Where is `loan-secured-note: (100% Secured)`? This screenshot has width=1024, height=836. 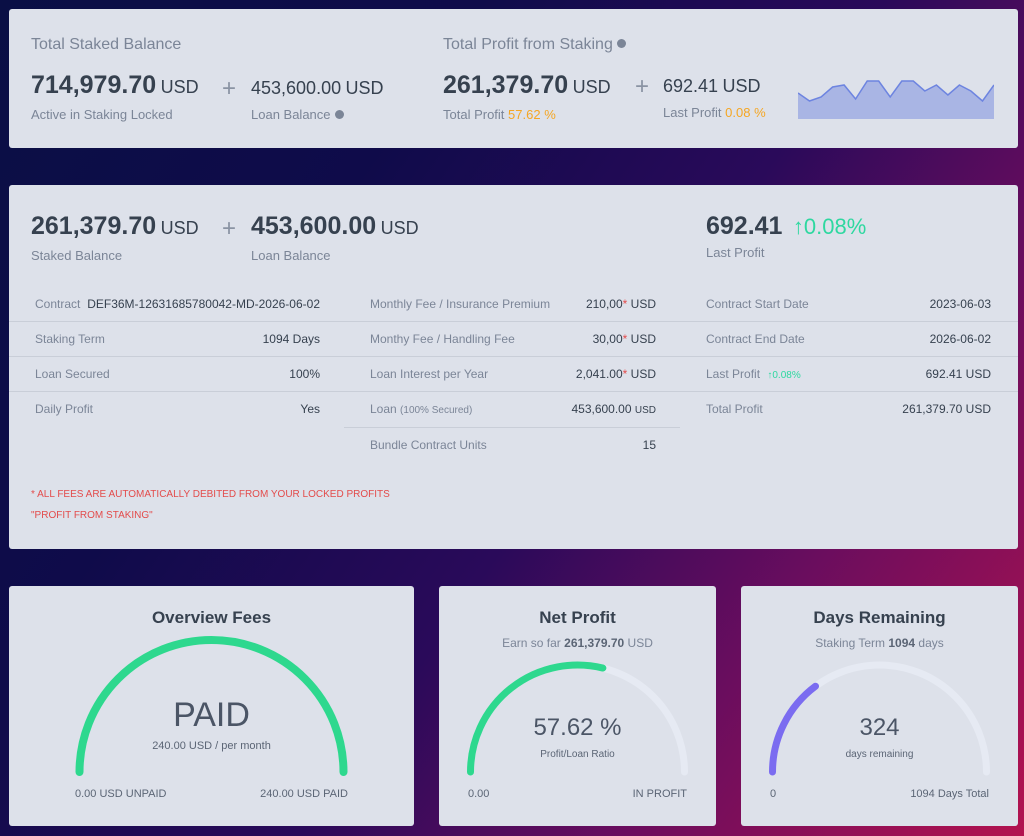 loan-secured-note: (100% Secured) is located at coordinates (436, 410).